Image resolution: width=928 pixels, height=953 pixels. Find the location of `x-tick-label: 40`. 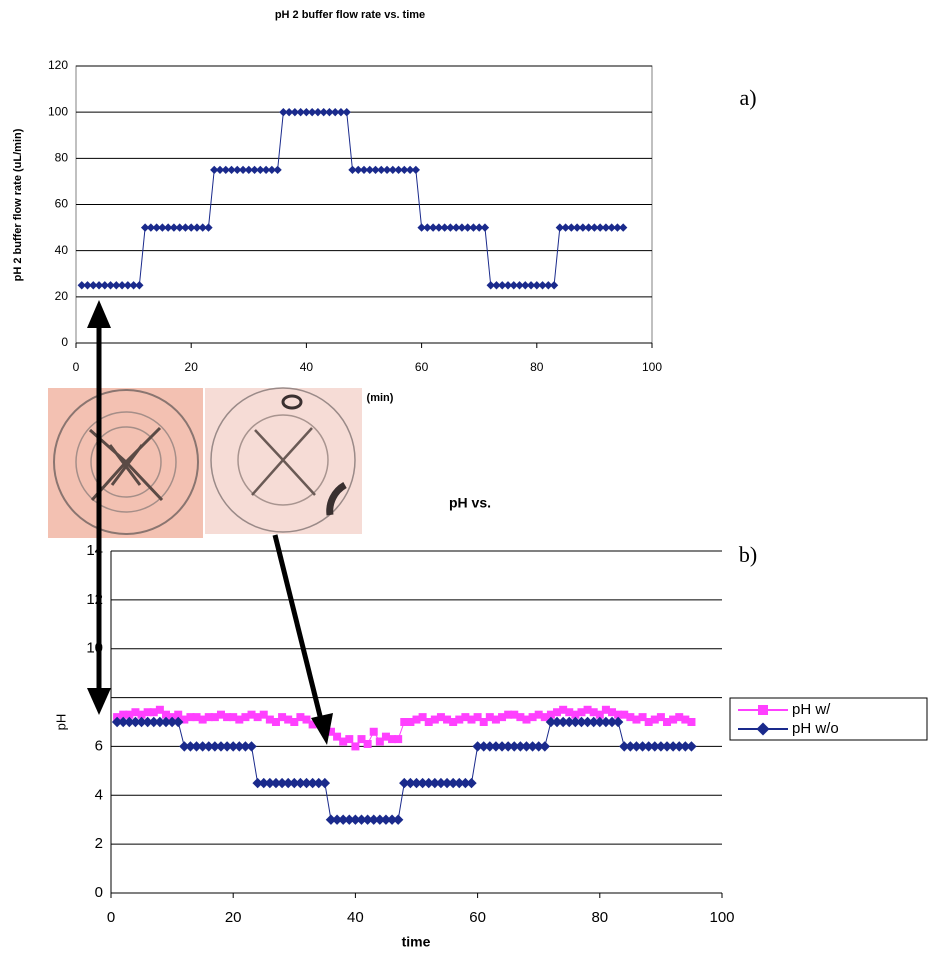

x-tick-label: 40 is located at coordinates (307, 367).